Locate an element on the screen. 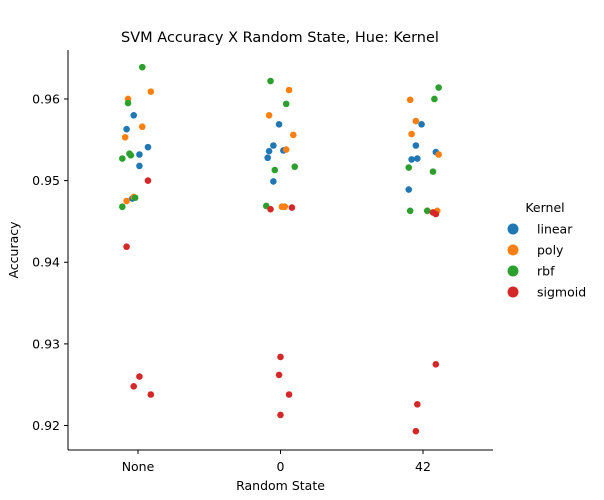  x-tick-label: 42 is located at coordinates (423, 466).